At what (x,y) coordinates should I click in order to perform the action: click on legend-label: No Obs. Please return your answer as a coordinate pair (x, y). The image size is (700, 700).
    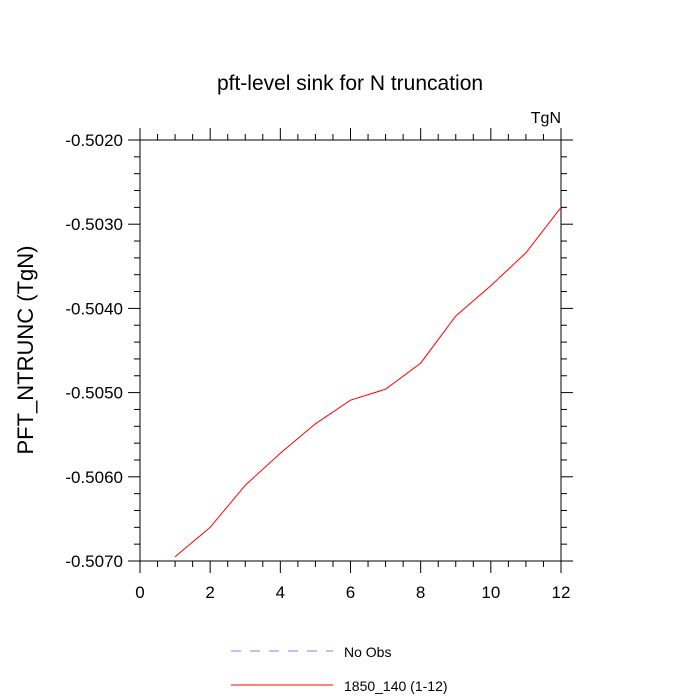
    Looking at the image, I should click on (367, 652).